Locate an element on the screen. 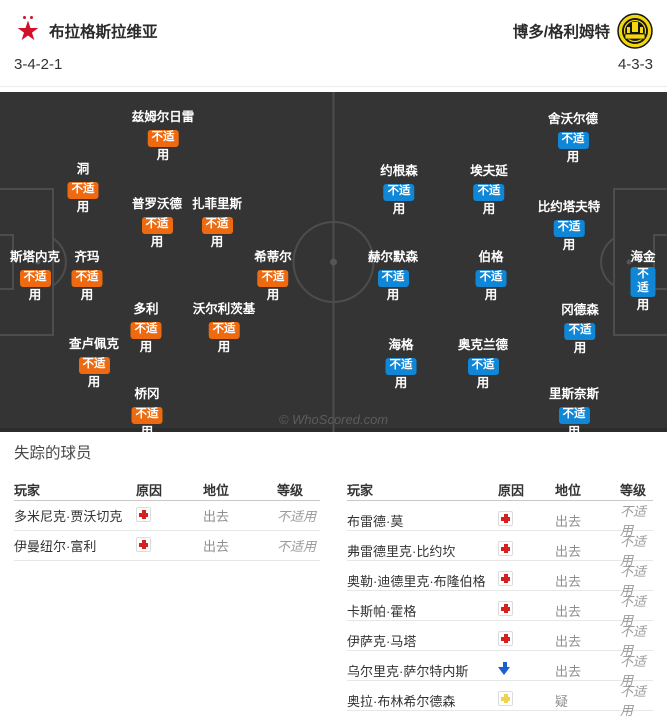  home-team-crest-icon: ★ is located at coordinates (28, 31).